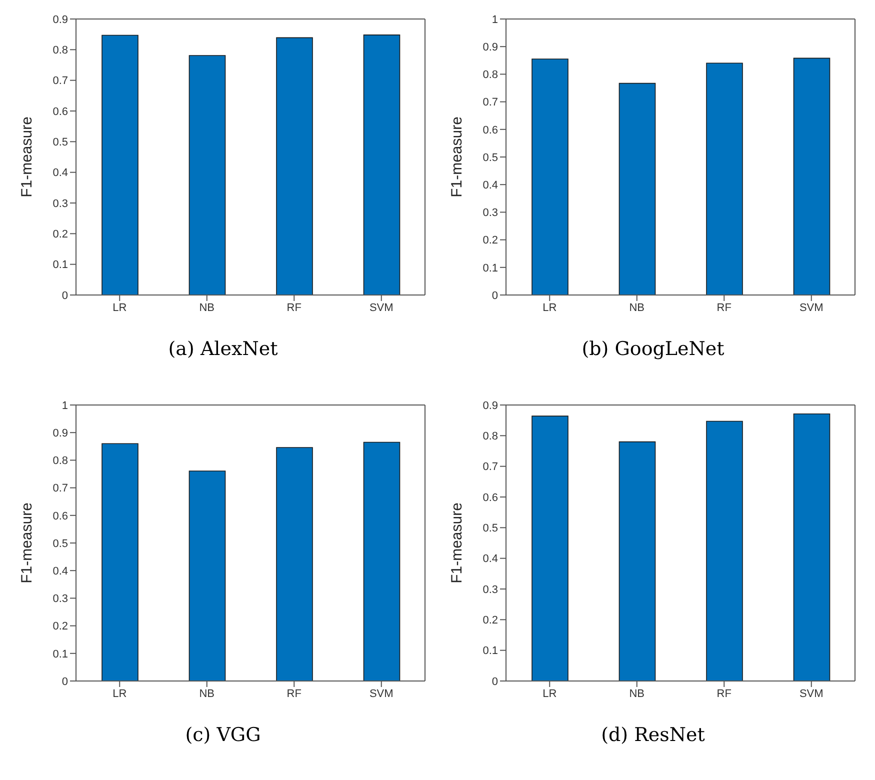 This screenshot has width=875, height=780. Describe the element at coordinates (223, 349) in the screenshot. I see `text: (a) AlexNet` at that location.